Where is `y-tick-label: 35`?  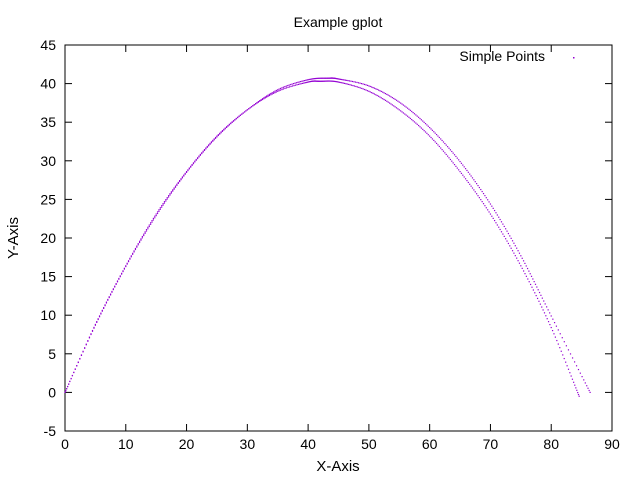 y-tick-label: 35 is located at coordinates (48, 122).